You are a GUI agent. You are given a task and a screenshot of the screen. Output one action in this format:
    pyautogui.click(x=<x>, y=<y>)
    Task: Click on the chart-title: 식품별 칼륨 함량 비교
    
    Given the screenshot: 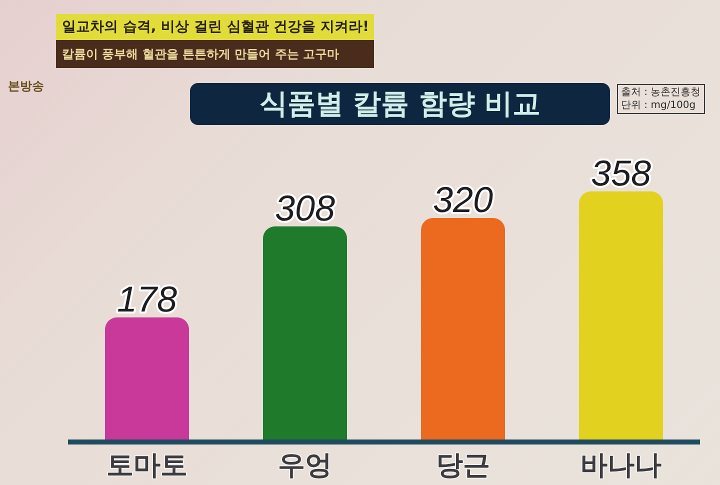 What is the action you would take?
    pyautogui.click(x=400, y=104)
    